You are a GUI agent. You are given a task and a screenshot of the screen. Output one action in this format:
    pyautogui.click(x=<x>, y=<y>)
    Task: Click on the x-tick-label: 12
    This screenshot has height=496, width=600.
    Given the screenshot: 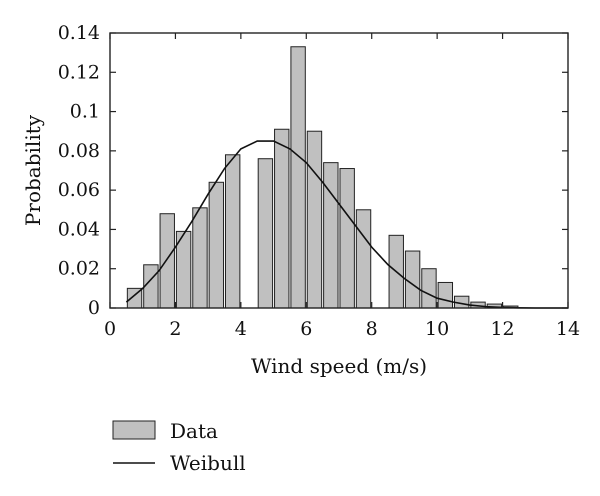 What is the action you would take?
    pyautogui.click(x=502, y=329)
    